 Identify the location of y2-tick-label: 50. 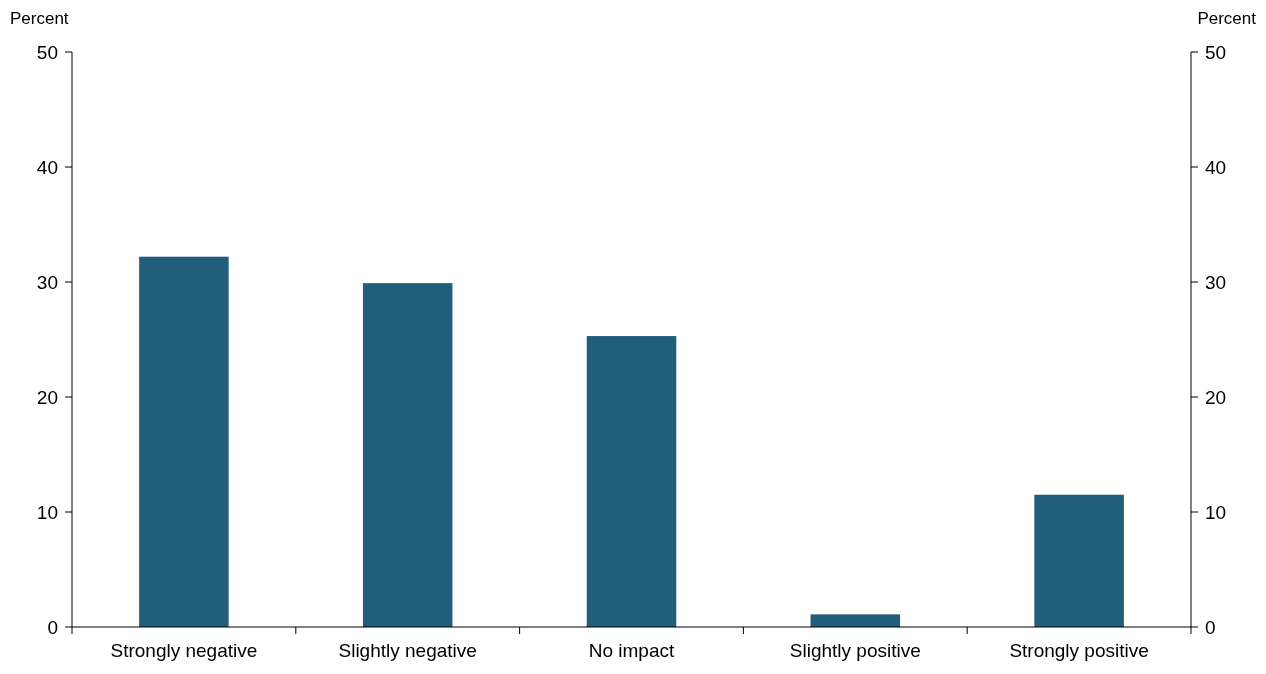
(1216, 52).